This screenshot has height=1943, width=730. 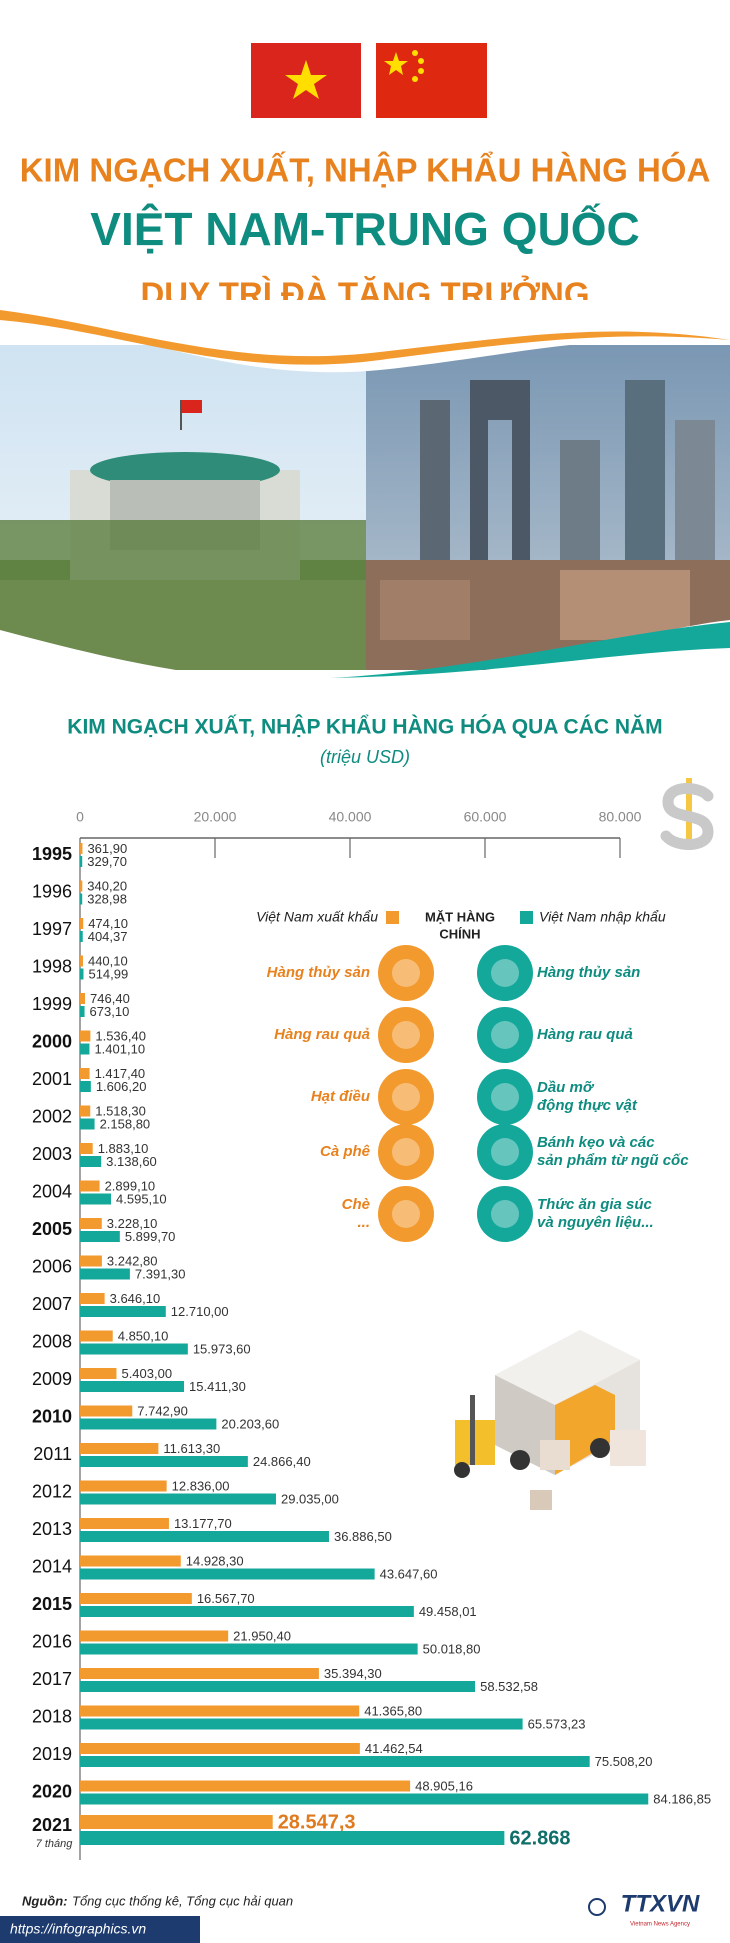 What do you see at coordinates (203, 1523) in the screenshot?
I see `value-label: 13.177,70` at bounding box center [203, 1523].